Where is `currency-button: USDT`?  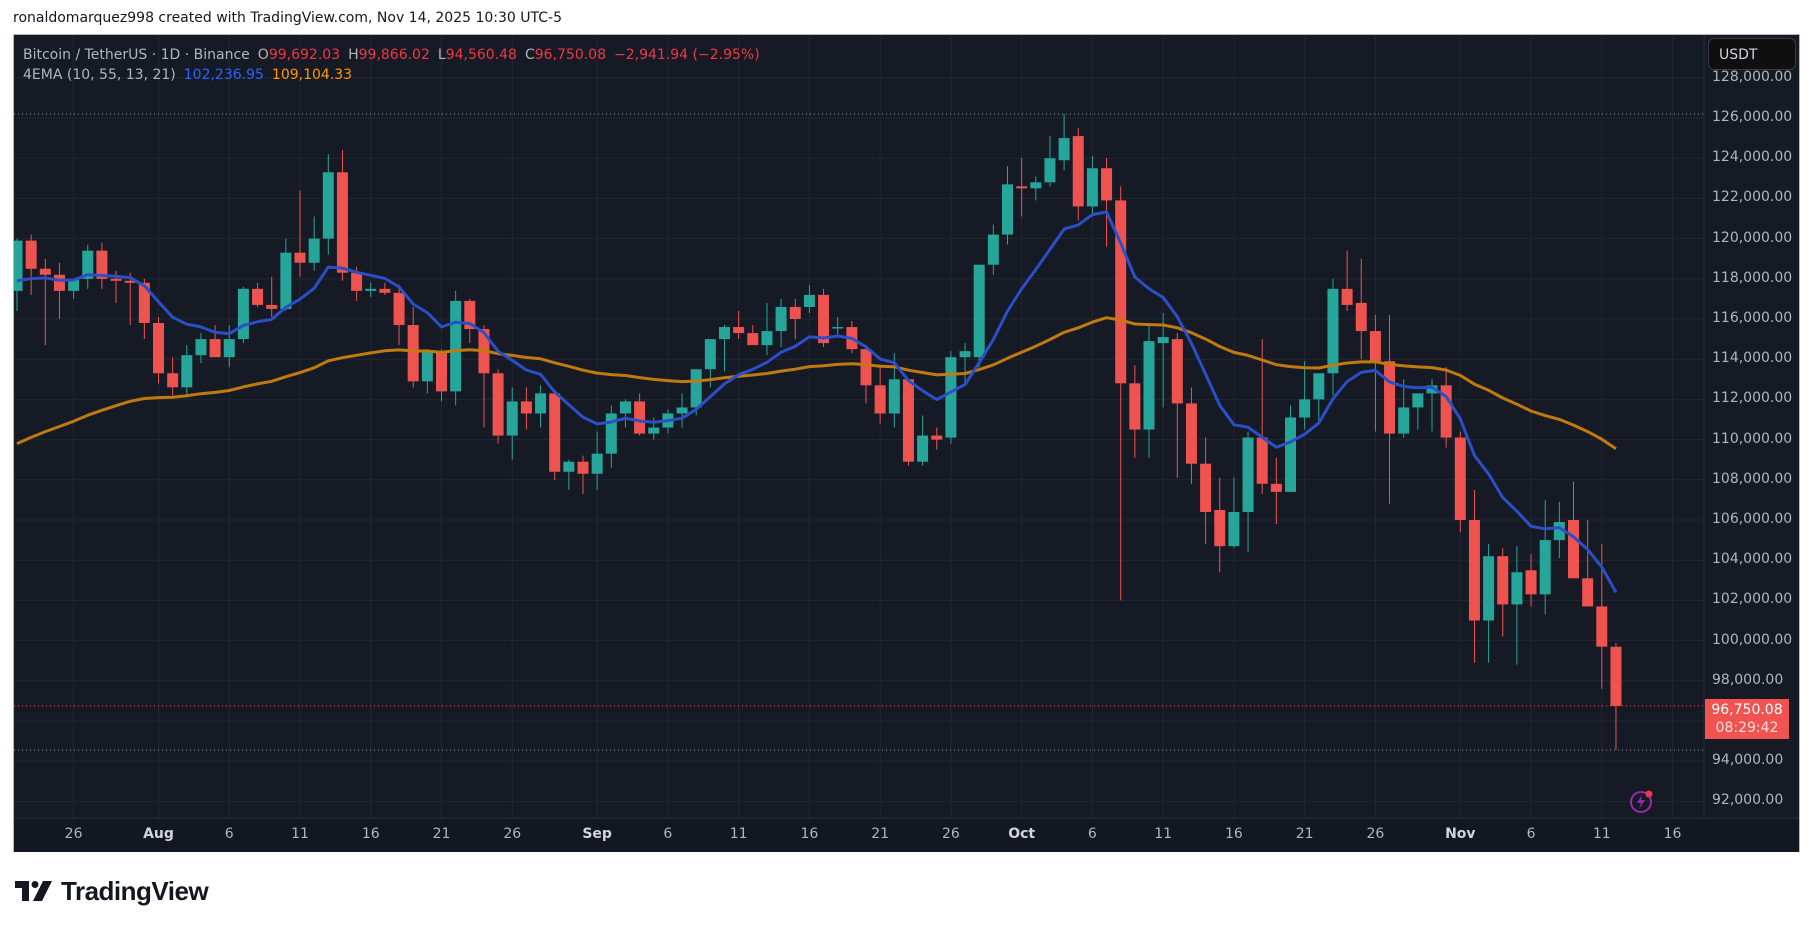
currency-button: USDT is located at coordinates (1752, 54).